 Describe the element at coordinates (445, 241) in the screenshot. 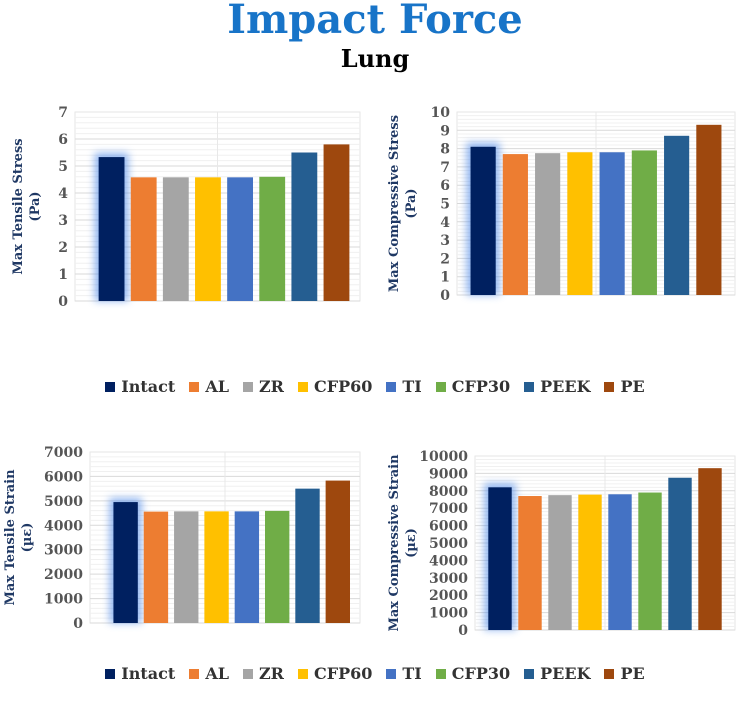

I see `y-tick-label: 3` at that location.